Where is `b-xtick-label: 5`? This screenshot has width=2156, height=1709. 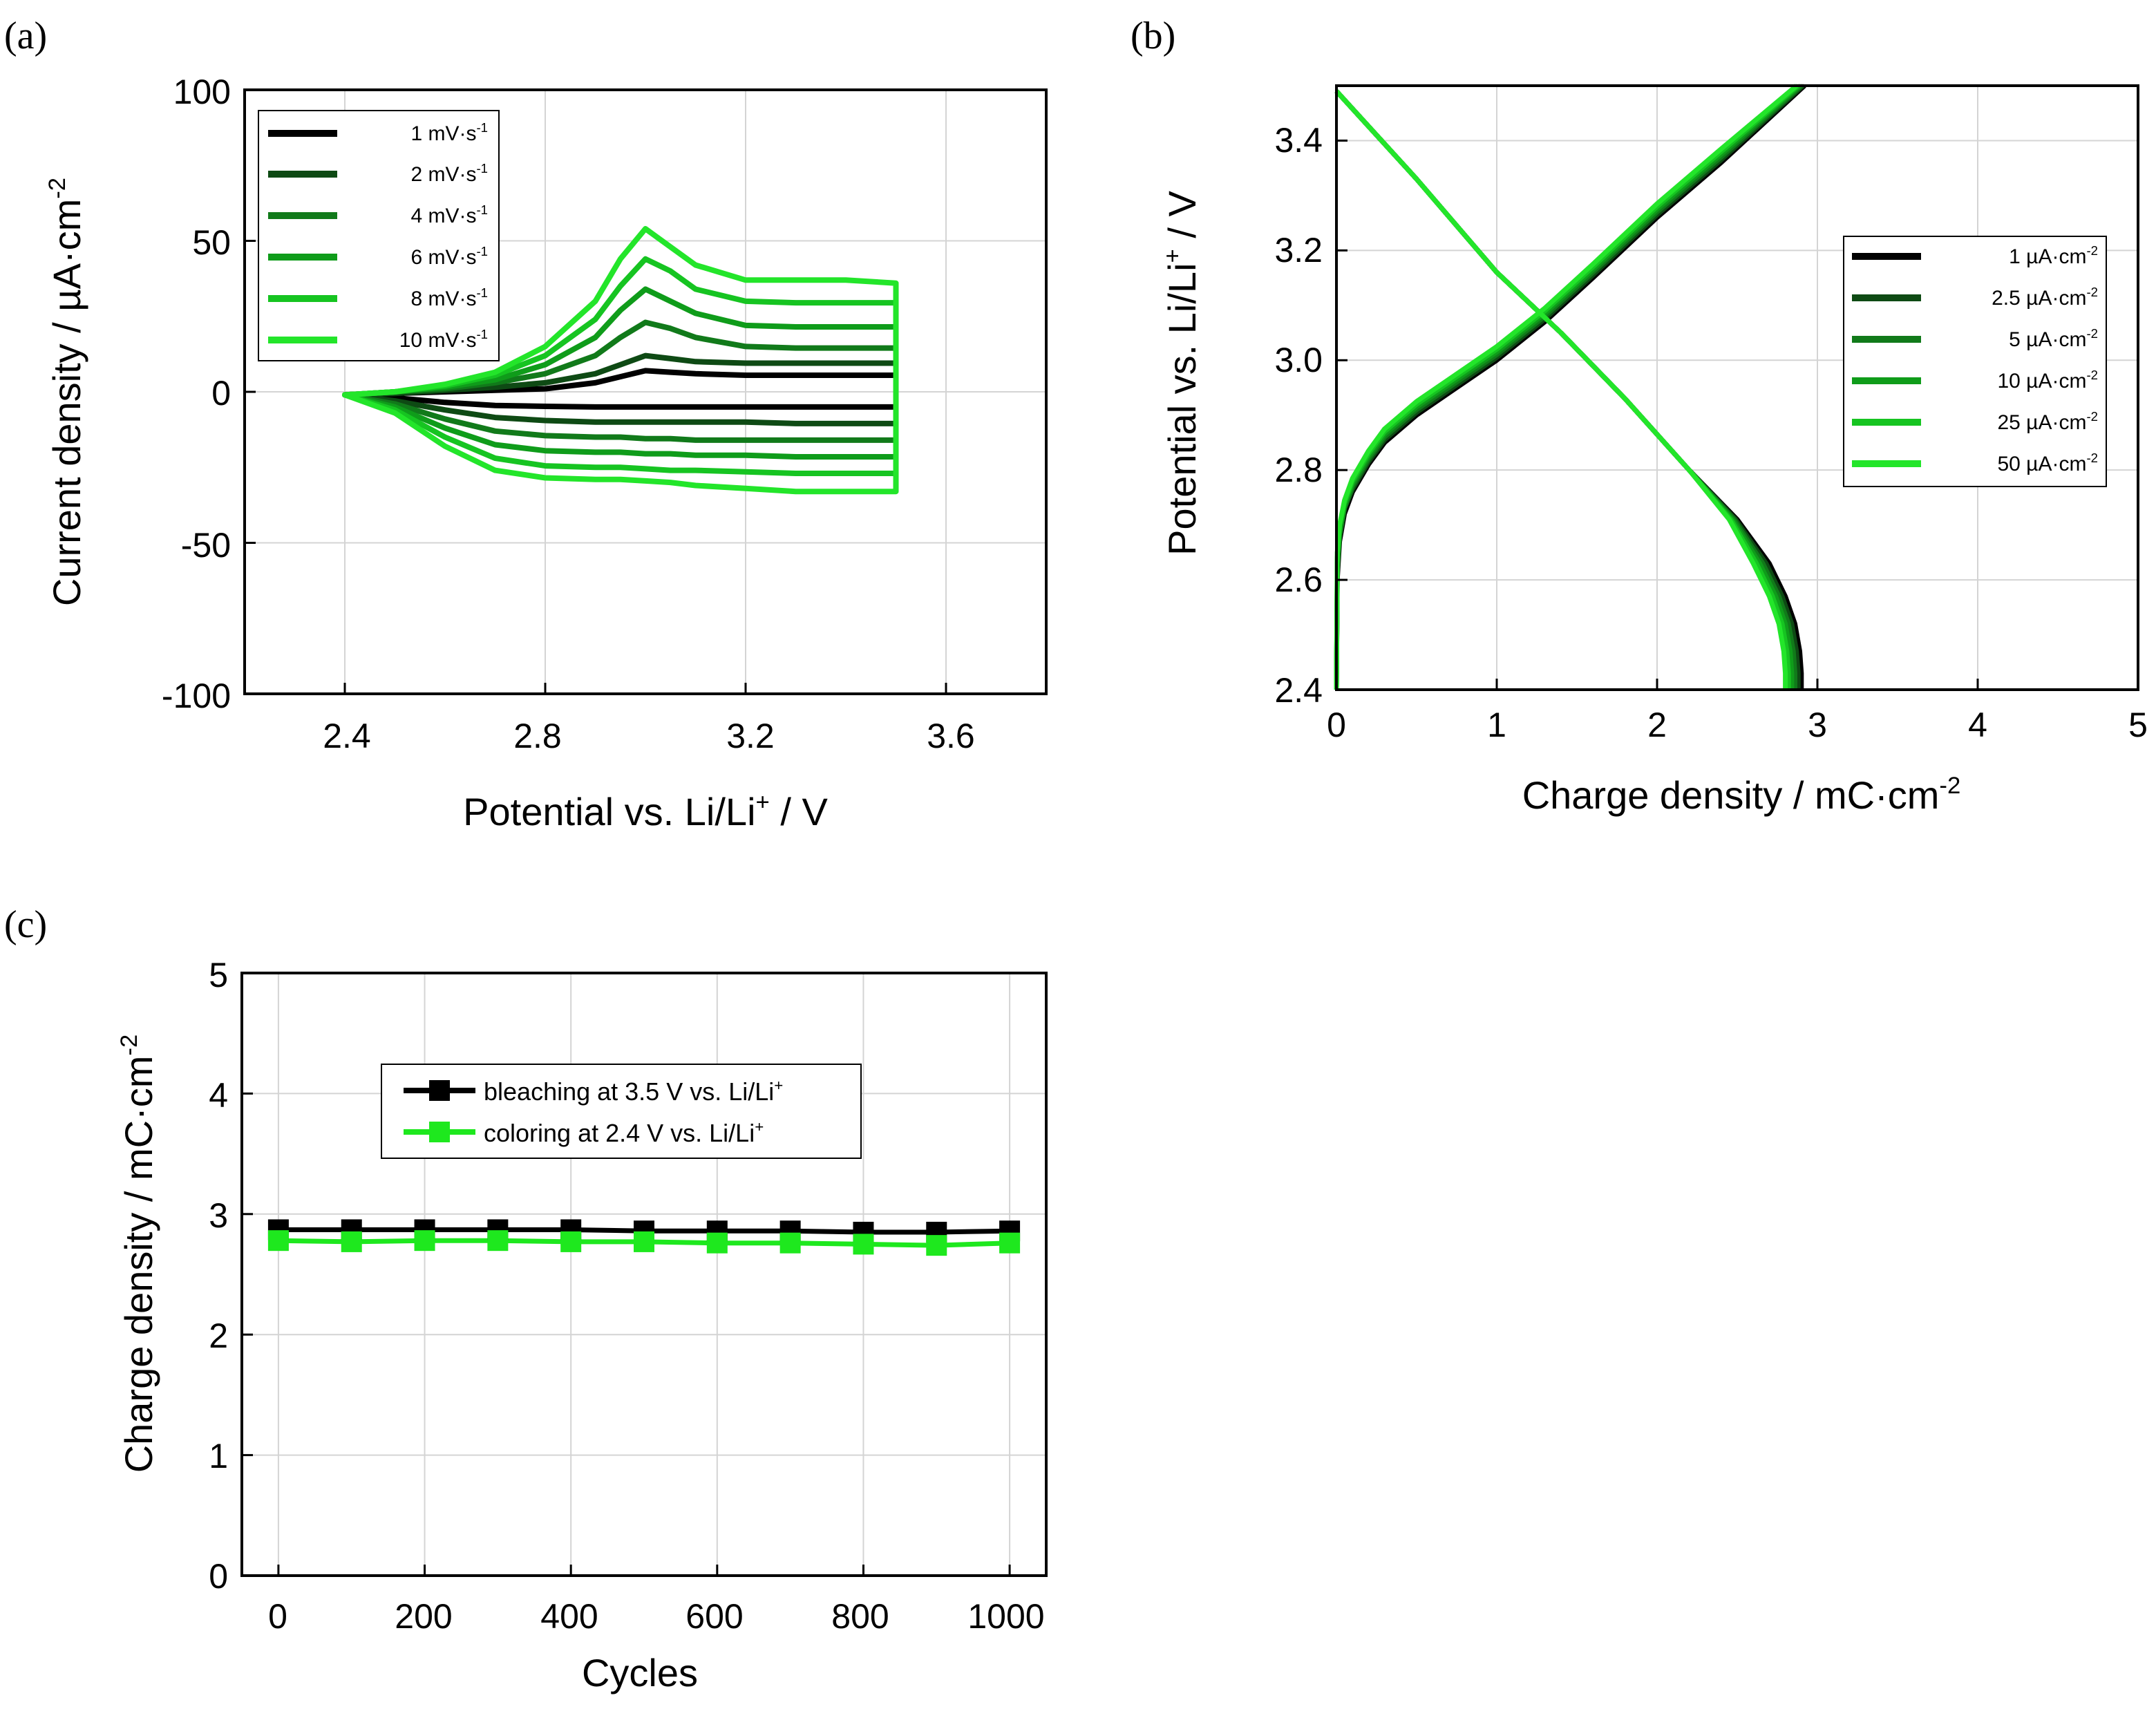 b-xtick-label: 5 is located at coordinates (2138, 725).